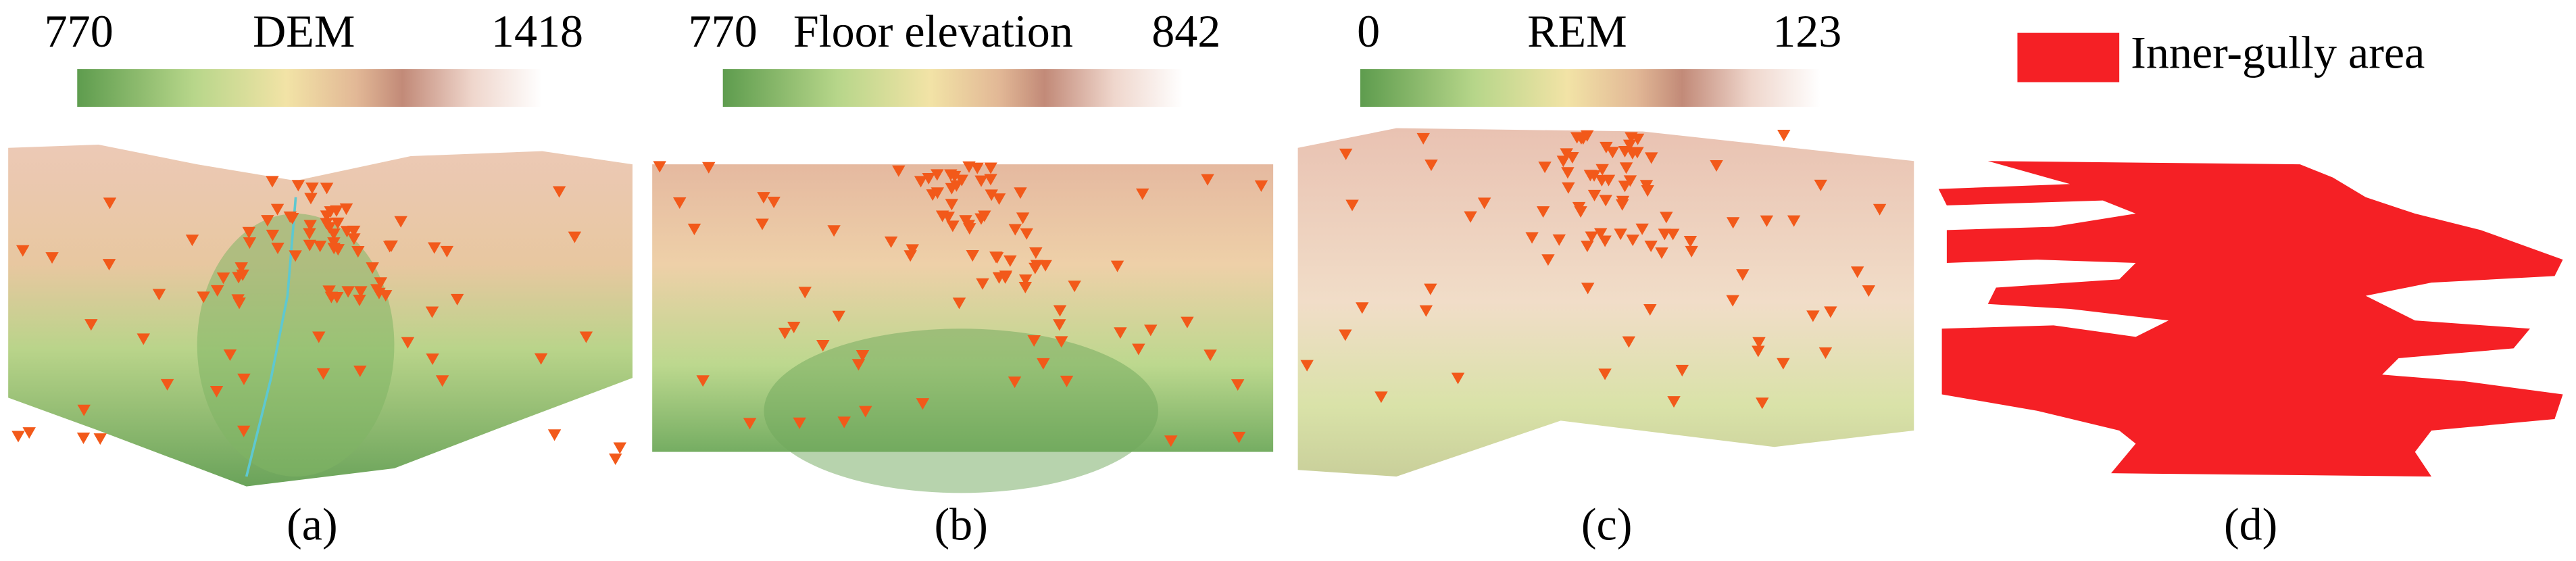 Image resolution: width=2576 pixels, height=561 pixels. Describe the element at coordinates (80, 31) in the screenshot. I see `legend-min: 770` at that location.